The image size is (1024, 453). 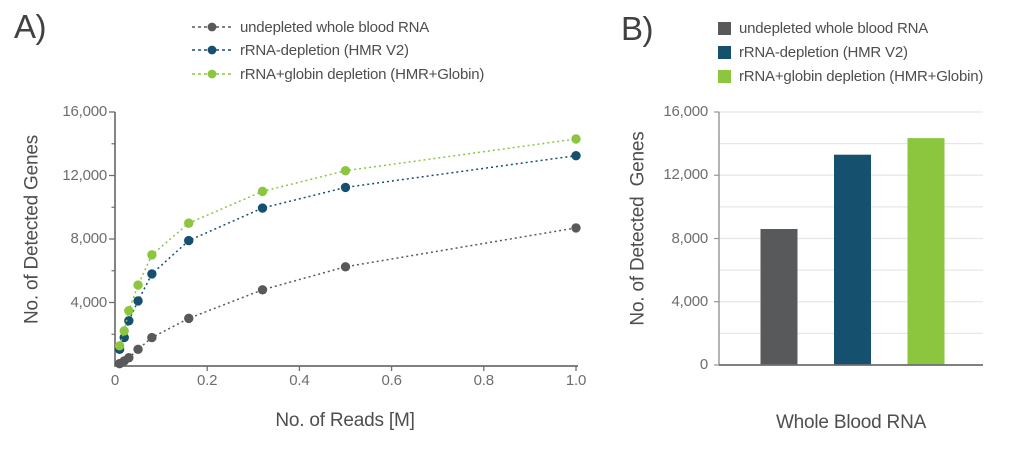 What do you see at coordinates (637, 28) in the screenshot?
I see `panel-b-label: B)` at bounding box center [637, 28].